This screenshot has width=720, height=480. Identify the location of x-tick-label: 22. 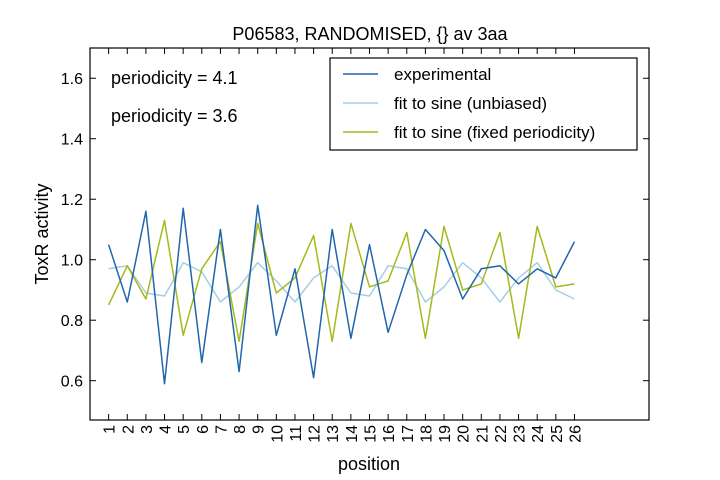
(501, 434).